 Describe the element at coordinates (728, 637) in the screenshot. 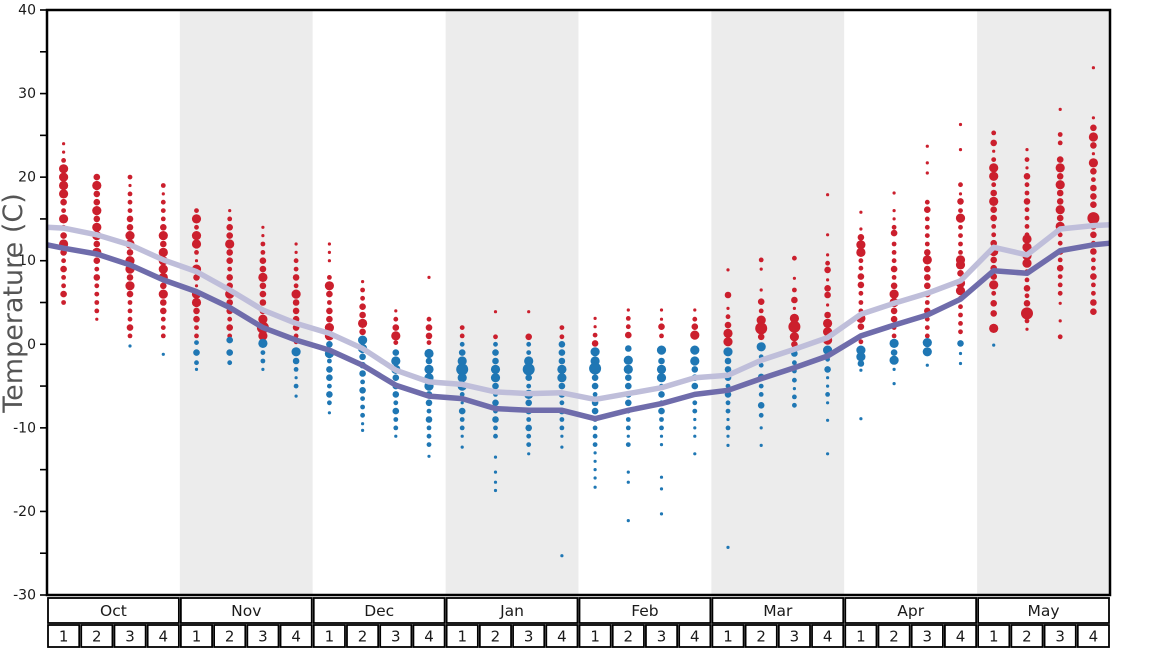

I see `week-label-mar-1: 1` at that location.